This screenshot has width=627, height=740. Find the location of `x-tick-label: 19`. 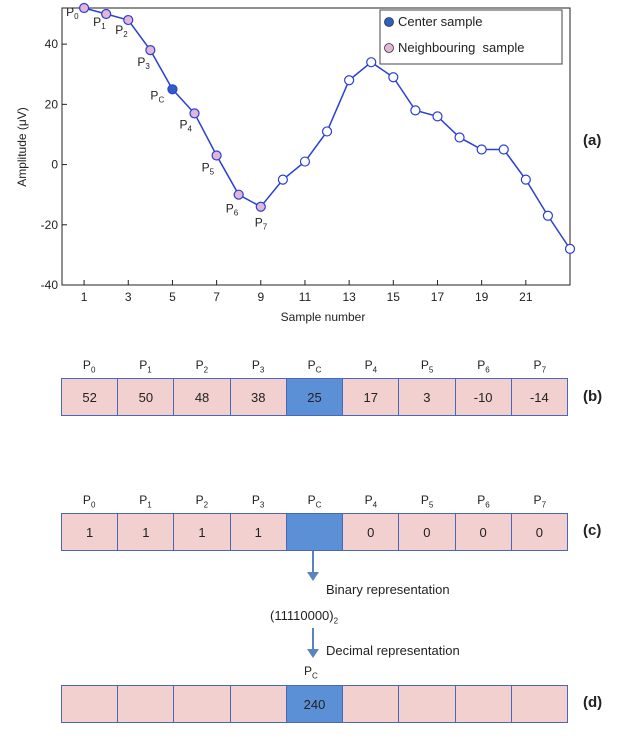

x-tick-label: 19 is located at coordinates (482, 297).